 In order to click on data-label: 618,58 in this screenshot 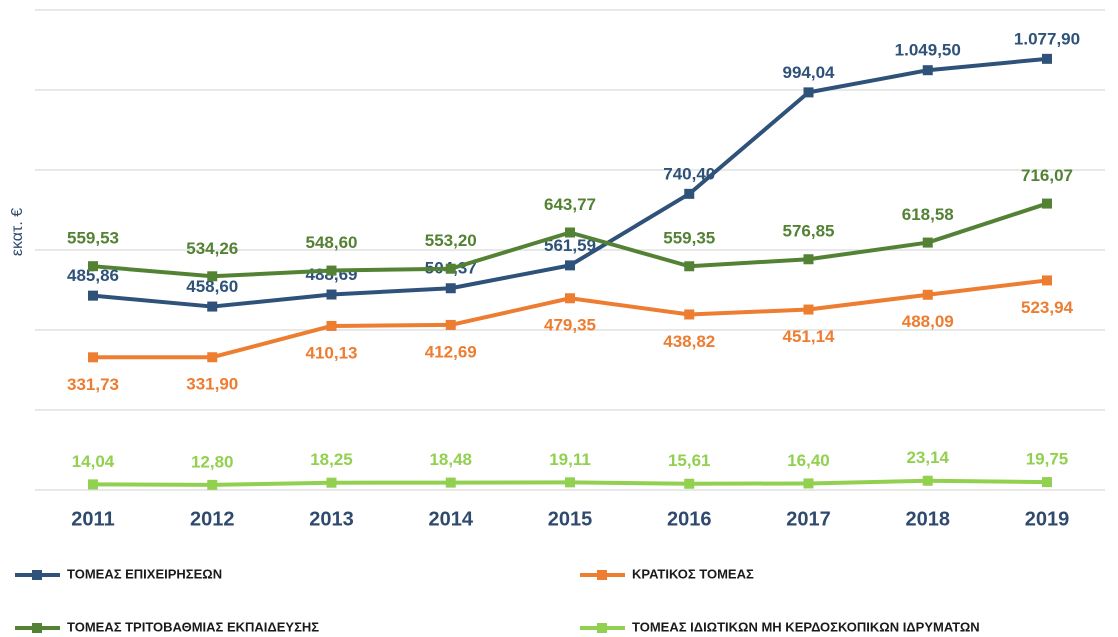, I will do `click(928, 214)`.